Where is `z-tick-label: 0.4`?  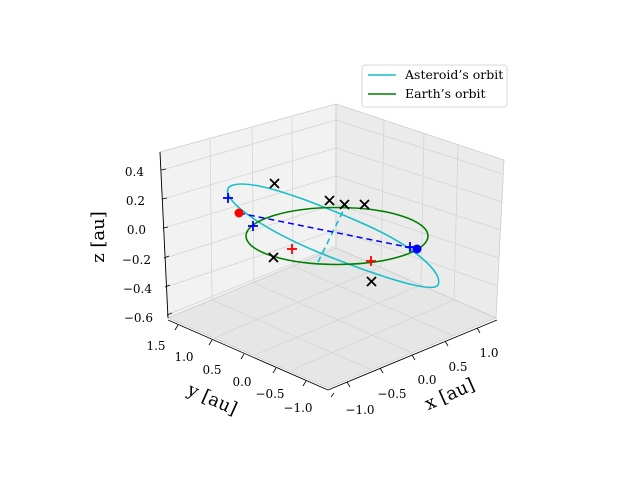
z-tick-label: 0.4 is located at coordinates (134, 172).